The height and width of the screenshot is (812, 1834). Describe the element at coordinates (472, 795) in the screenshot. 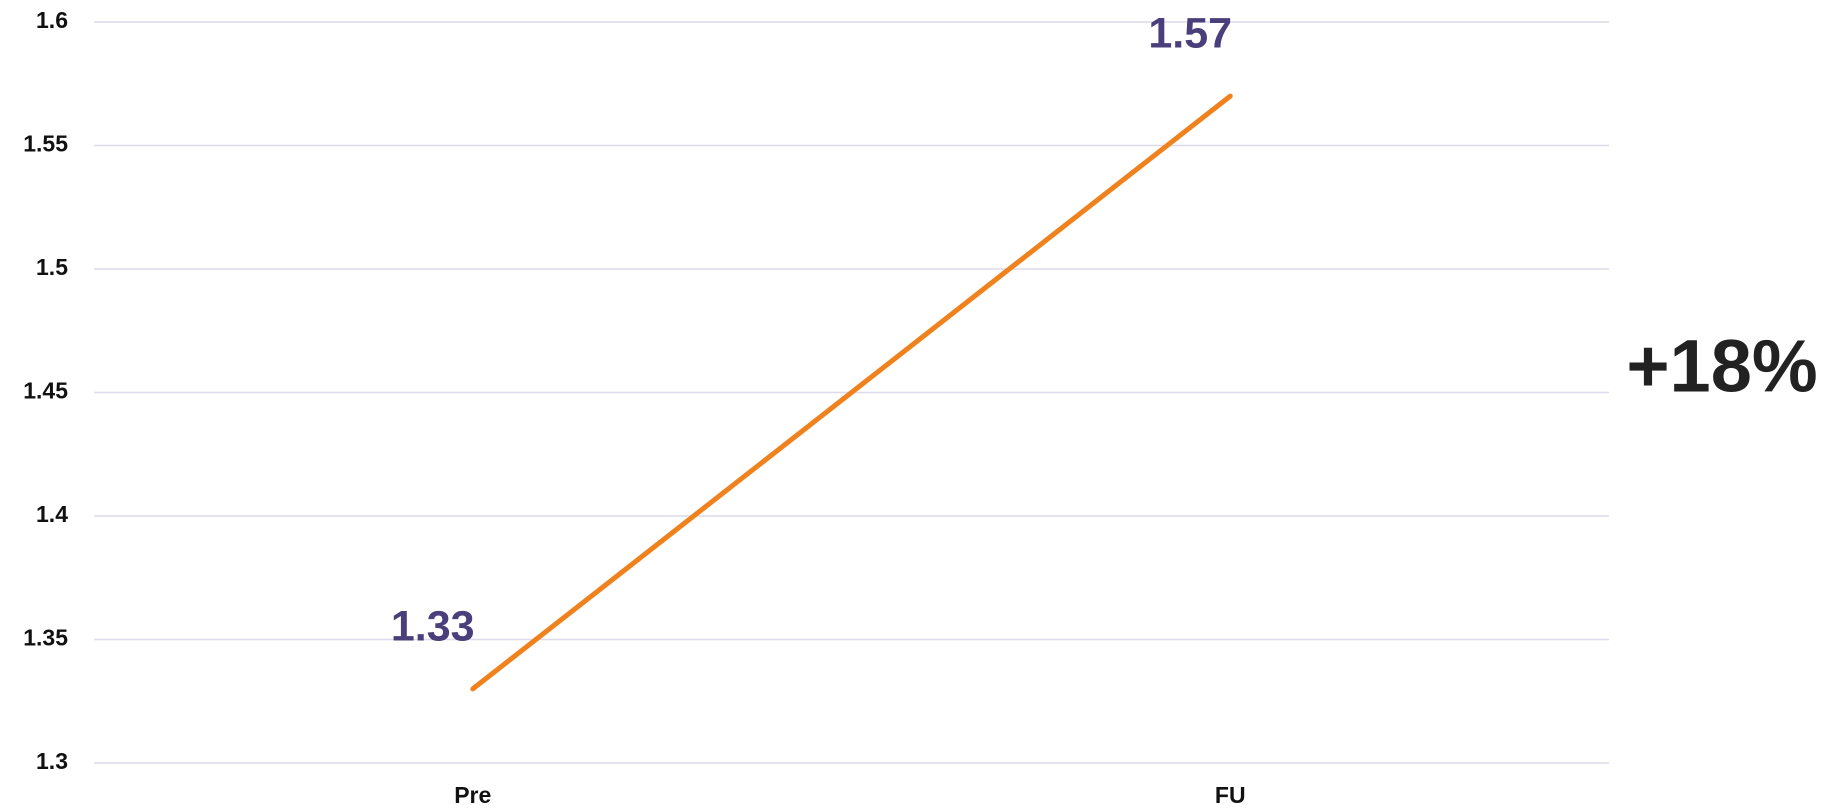

I see `x-tick-label: Pre` at that location.